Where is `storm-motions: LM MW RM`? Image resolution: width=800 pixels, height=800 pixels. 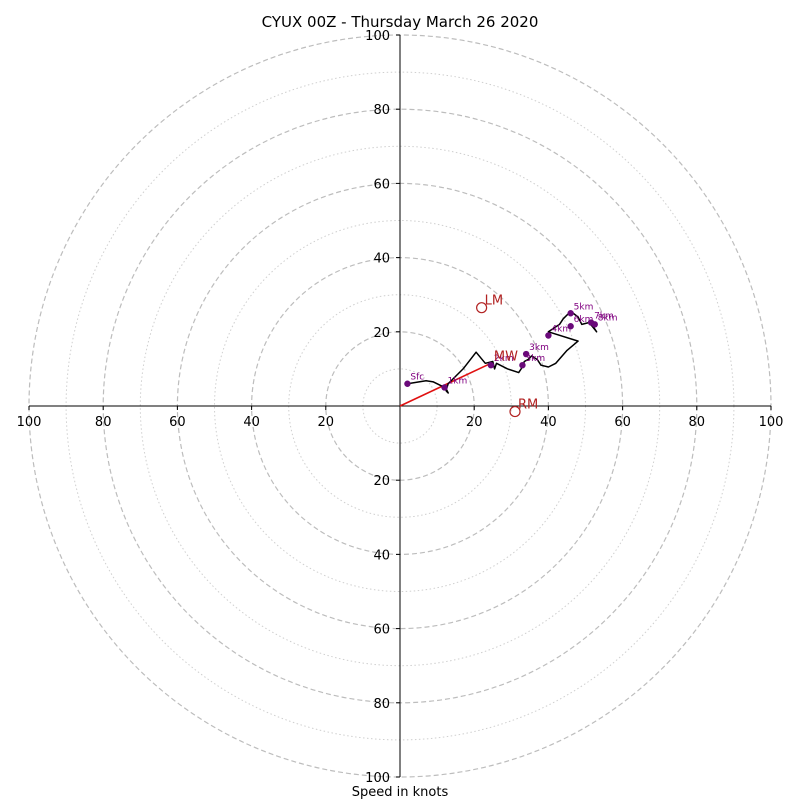 storm-motions: LM MW RM is located at coordinates (507, 356).